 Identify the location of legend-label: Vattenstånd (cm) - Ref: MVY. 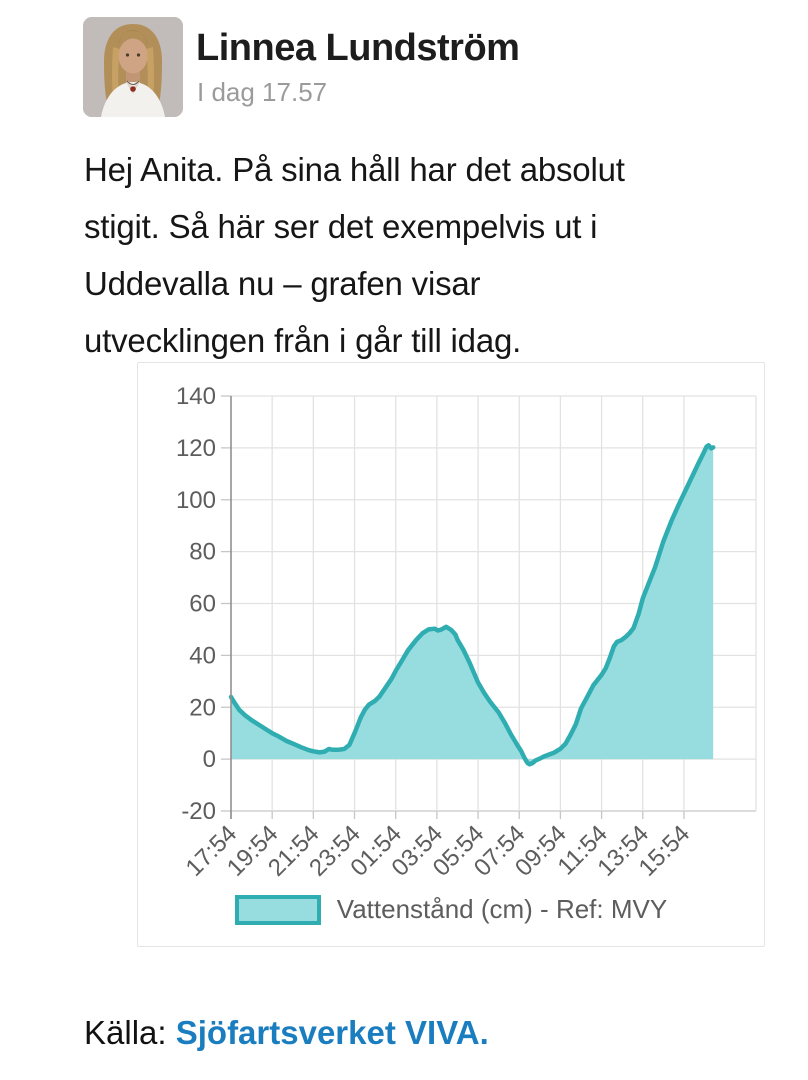
(502, 909).